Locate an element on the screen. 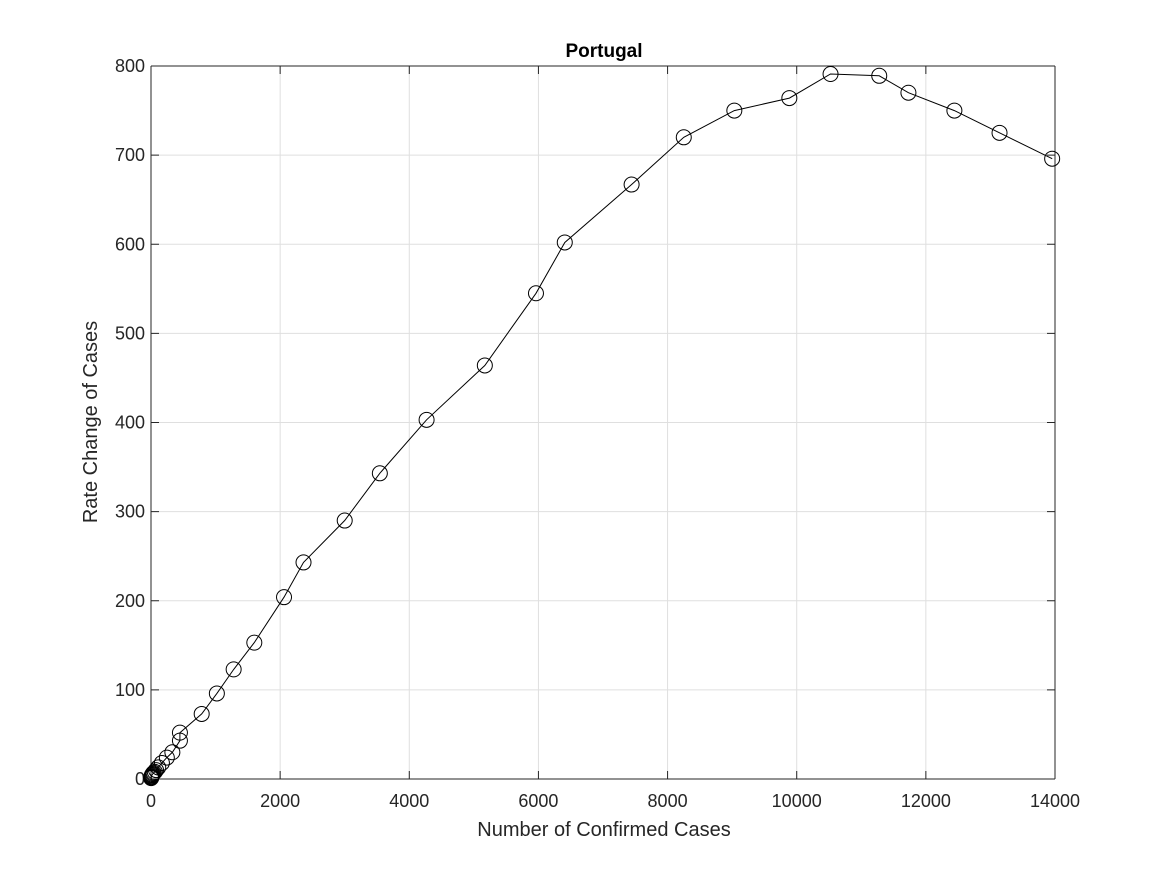  x-tick-label: 2000 is located at coordinates (280, 801).